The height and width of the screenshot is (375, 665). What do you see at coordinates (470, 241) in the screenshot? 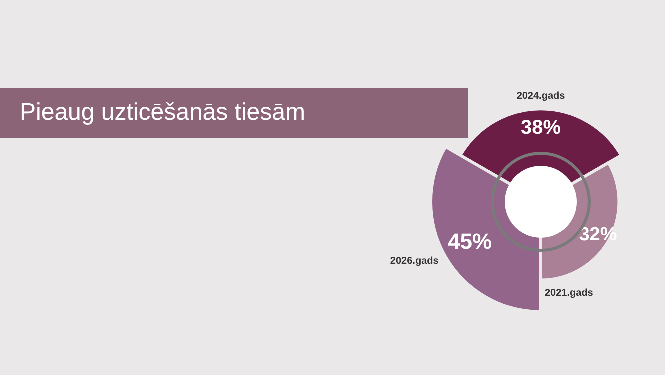
I see `data-label: 45%` at bounding box center [470, 241].